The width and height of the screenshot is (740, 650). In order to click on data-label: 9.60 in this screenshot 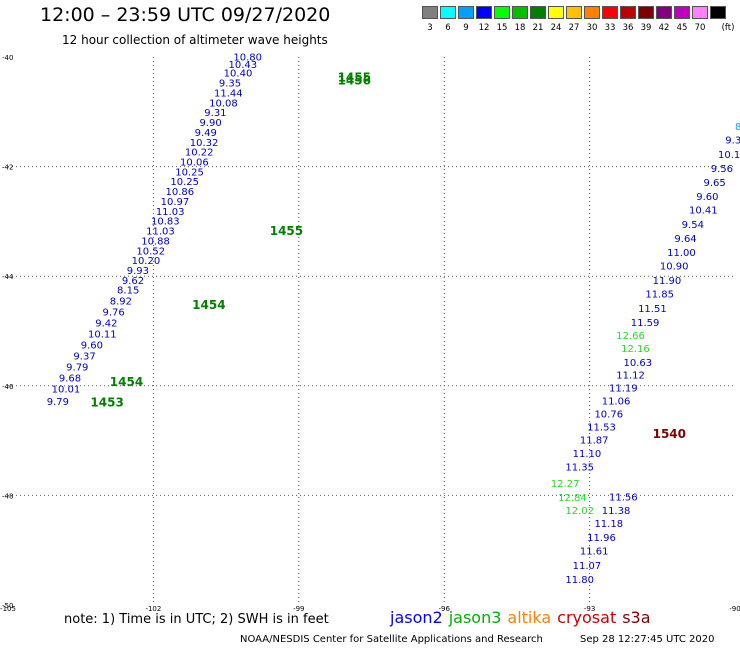, I will do `click(92, 346)`.